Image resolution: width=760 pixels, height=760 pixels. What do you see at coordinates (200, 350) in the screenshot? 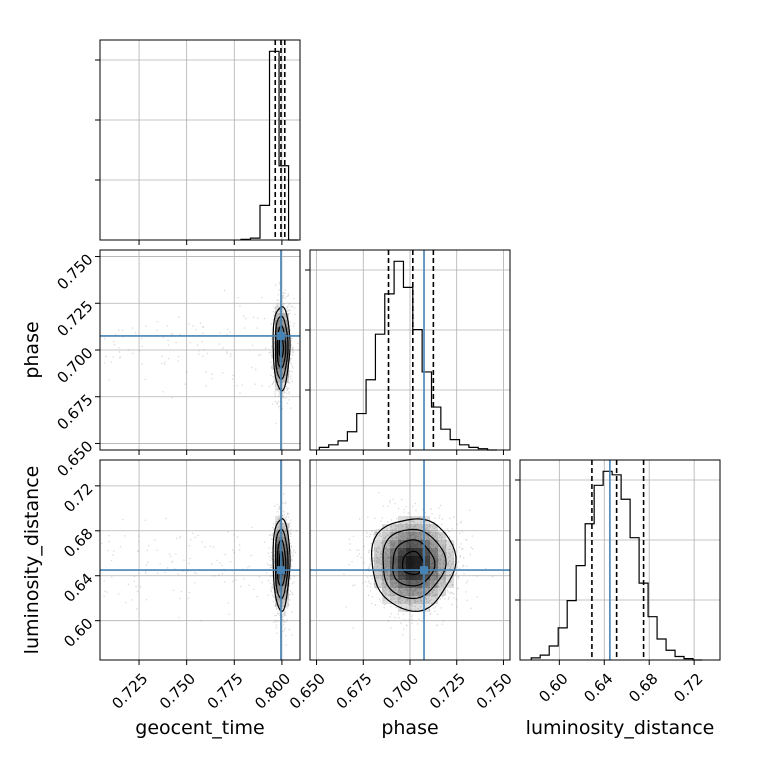
I see `density-content-geocent_time-vs-phase` at bounding box center [200, 350].